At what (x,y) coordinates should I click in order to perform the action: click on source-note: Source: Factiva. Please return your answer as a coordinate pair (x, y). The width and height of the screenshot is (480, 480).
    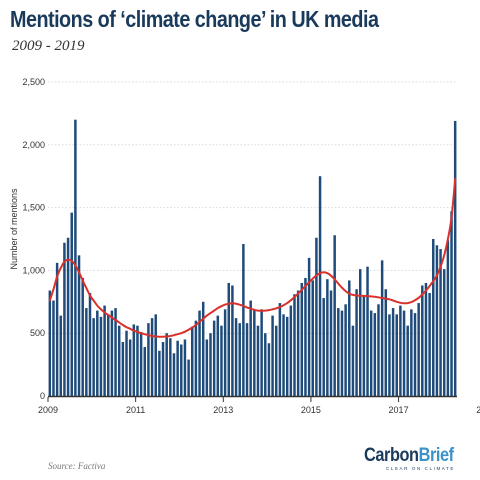
    Looking at the image, I should click on (77, 466).